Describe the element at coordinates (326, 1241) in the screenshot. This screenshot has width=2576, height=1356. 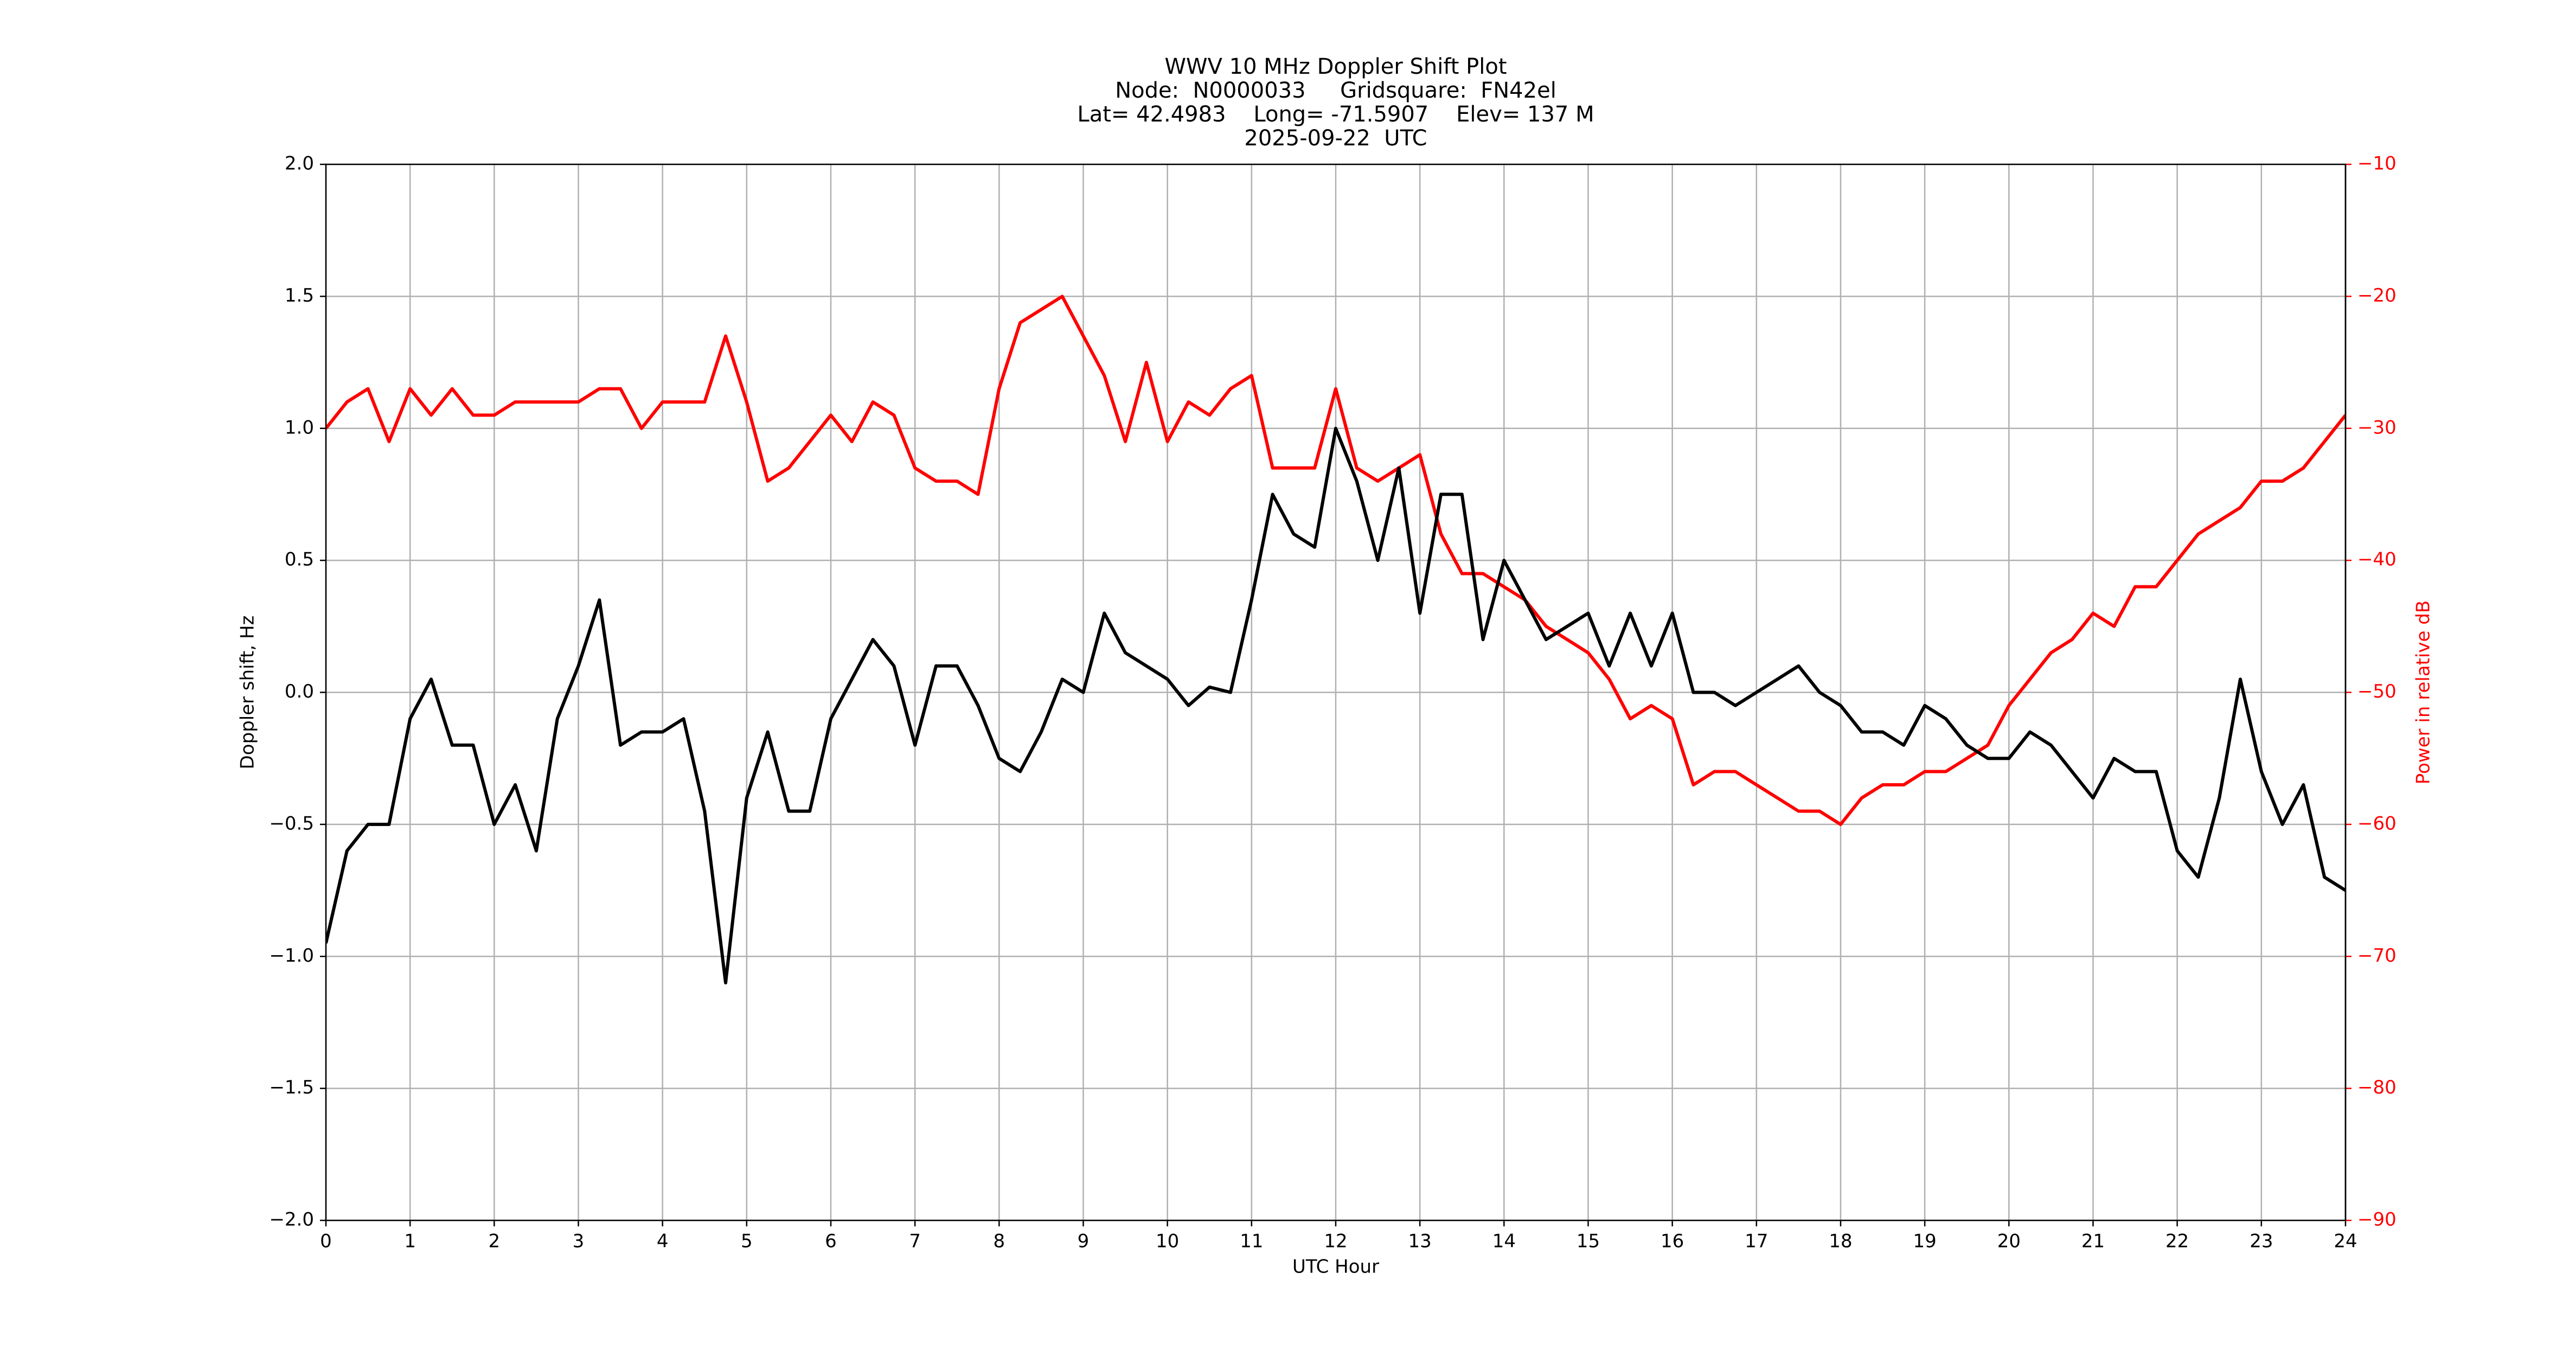
I see `x-tick-label: 0` at that location.